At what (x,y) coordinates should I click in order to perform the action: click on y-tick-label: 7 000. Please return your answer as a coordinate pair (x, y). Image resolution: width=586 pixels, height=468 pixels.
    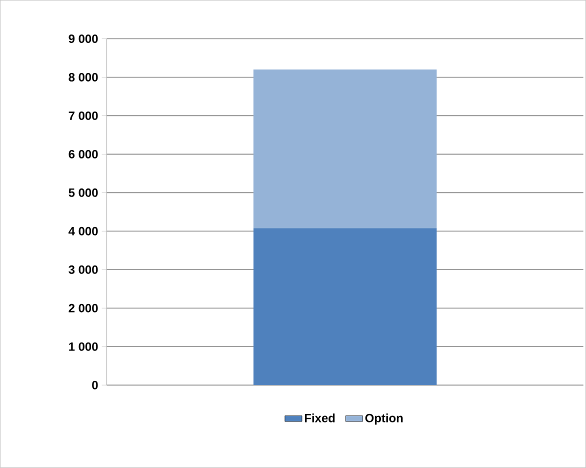
    Looking at the image, I should click on (83, 116).